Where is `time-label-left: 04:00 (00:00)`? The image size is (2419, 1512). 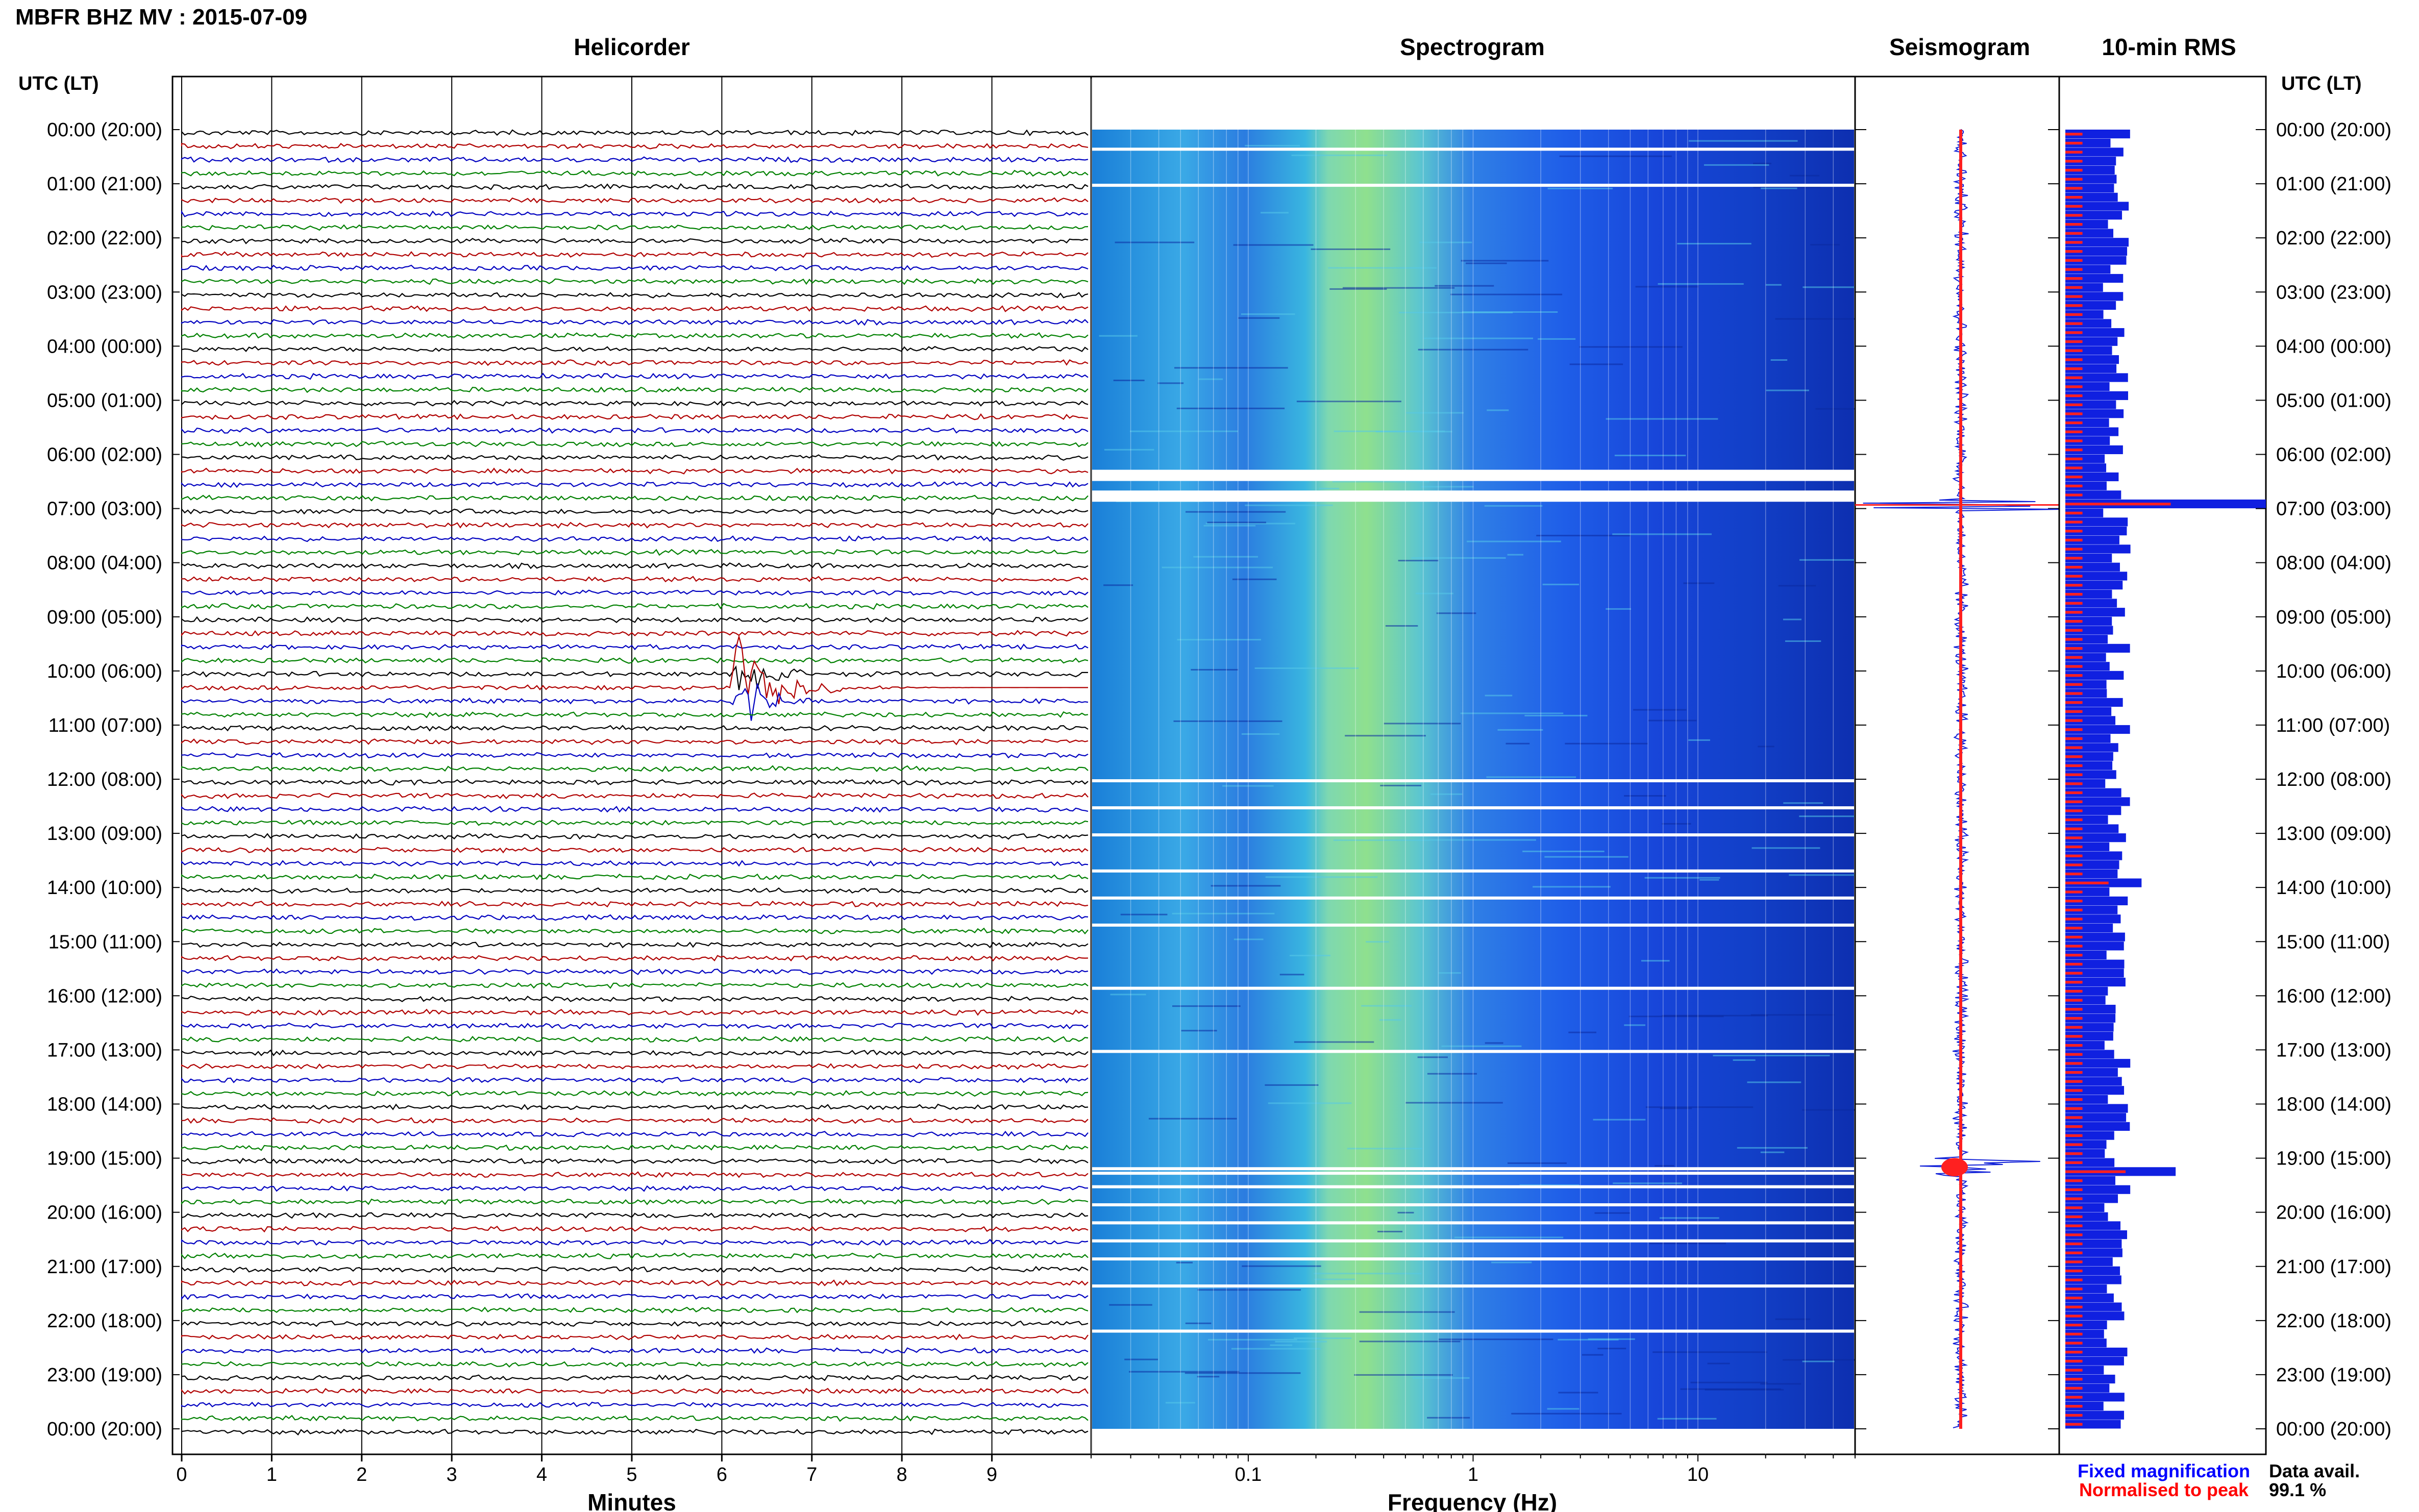 time-label-left: 04:00 (00:00) is located at coordinates (104, 346).